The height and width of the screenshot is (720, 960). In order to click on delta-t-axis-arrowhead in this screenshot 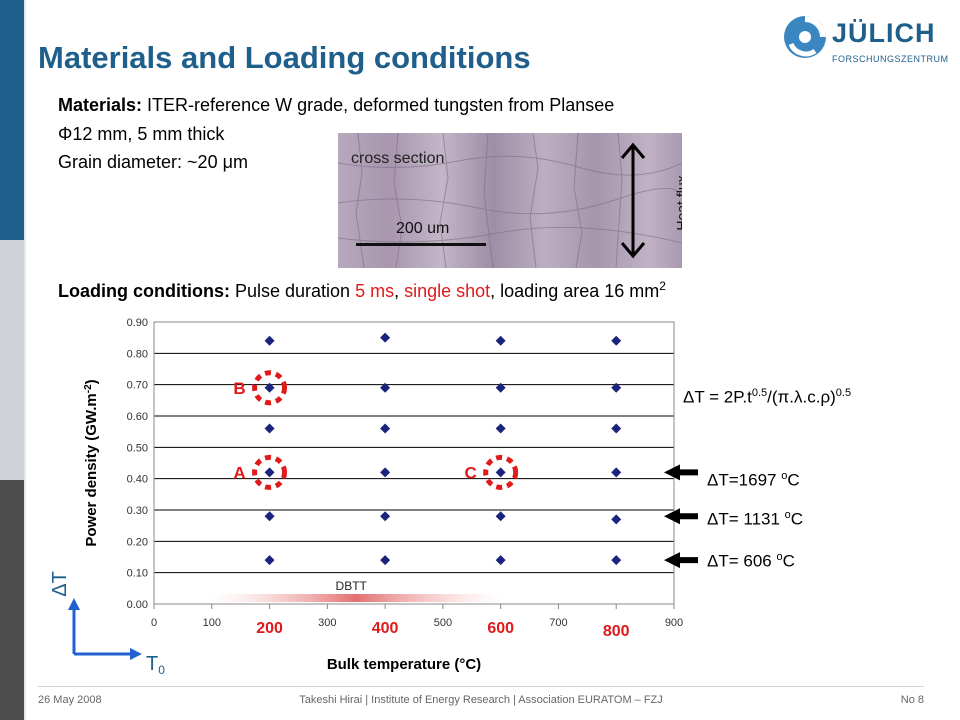, I will do `click(74, 604)`.